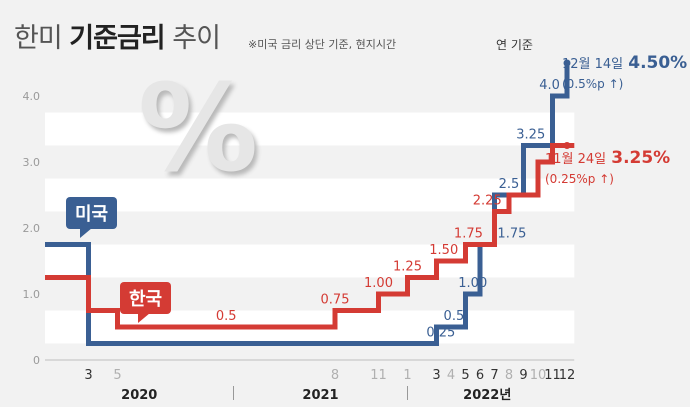  I want to click on value-label-us: 2.5, so click(509, 184).